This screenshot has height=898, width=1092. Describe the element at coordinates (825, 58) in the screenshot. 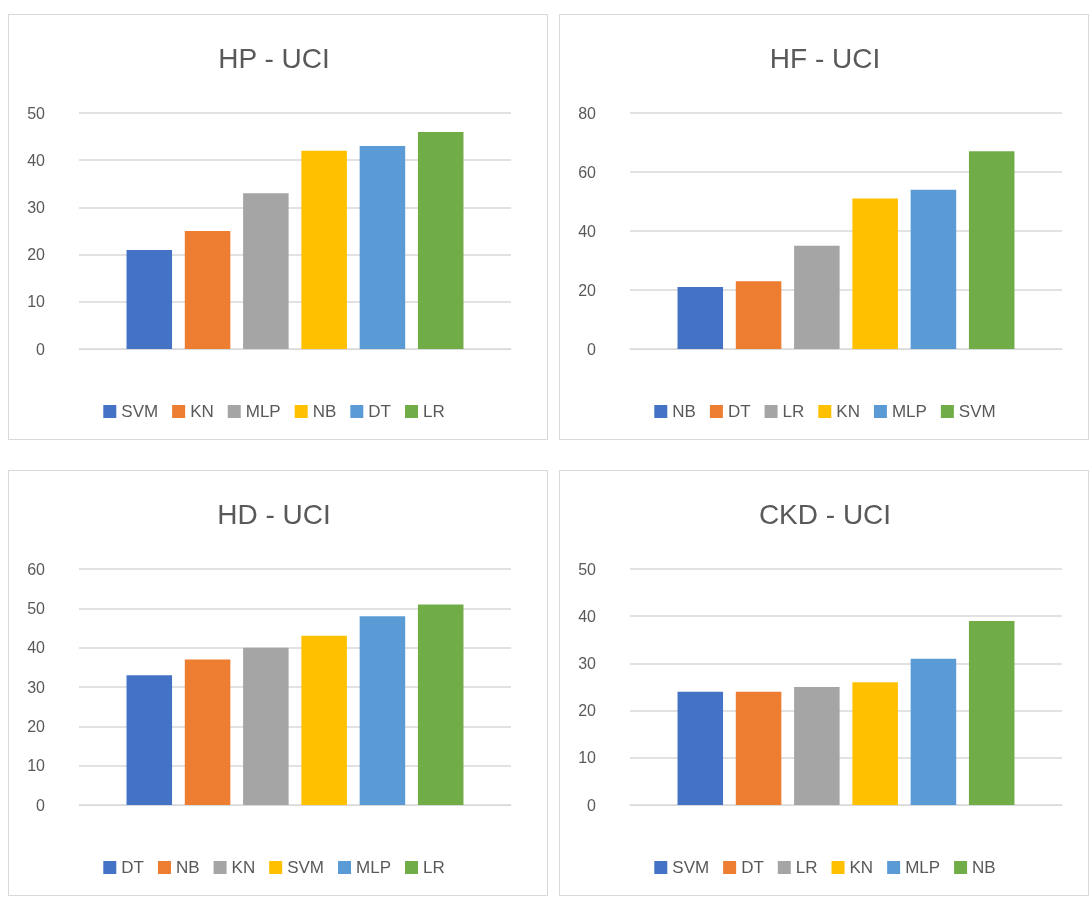

I see `chart-title: HF - UCI` at that location.